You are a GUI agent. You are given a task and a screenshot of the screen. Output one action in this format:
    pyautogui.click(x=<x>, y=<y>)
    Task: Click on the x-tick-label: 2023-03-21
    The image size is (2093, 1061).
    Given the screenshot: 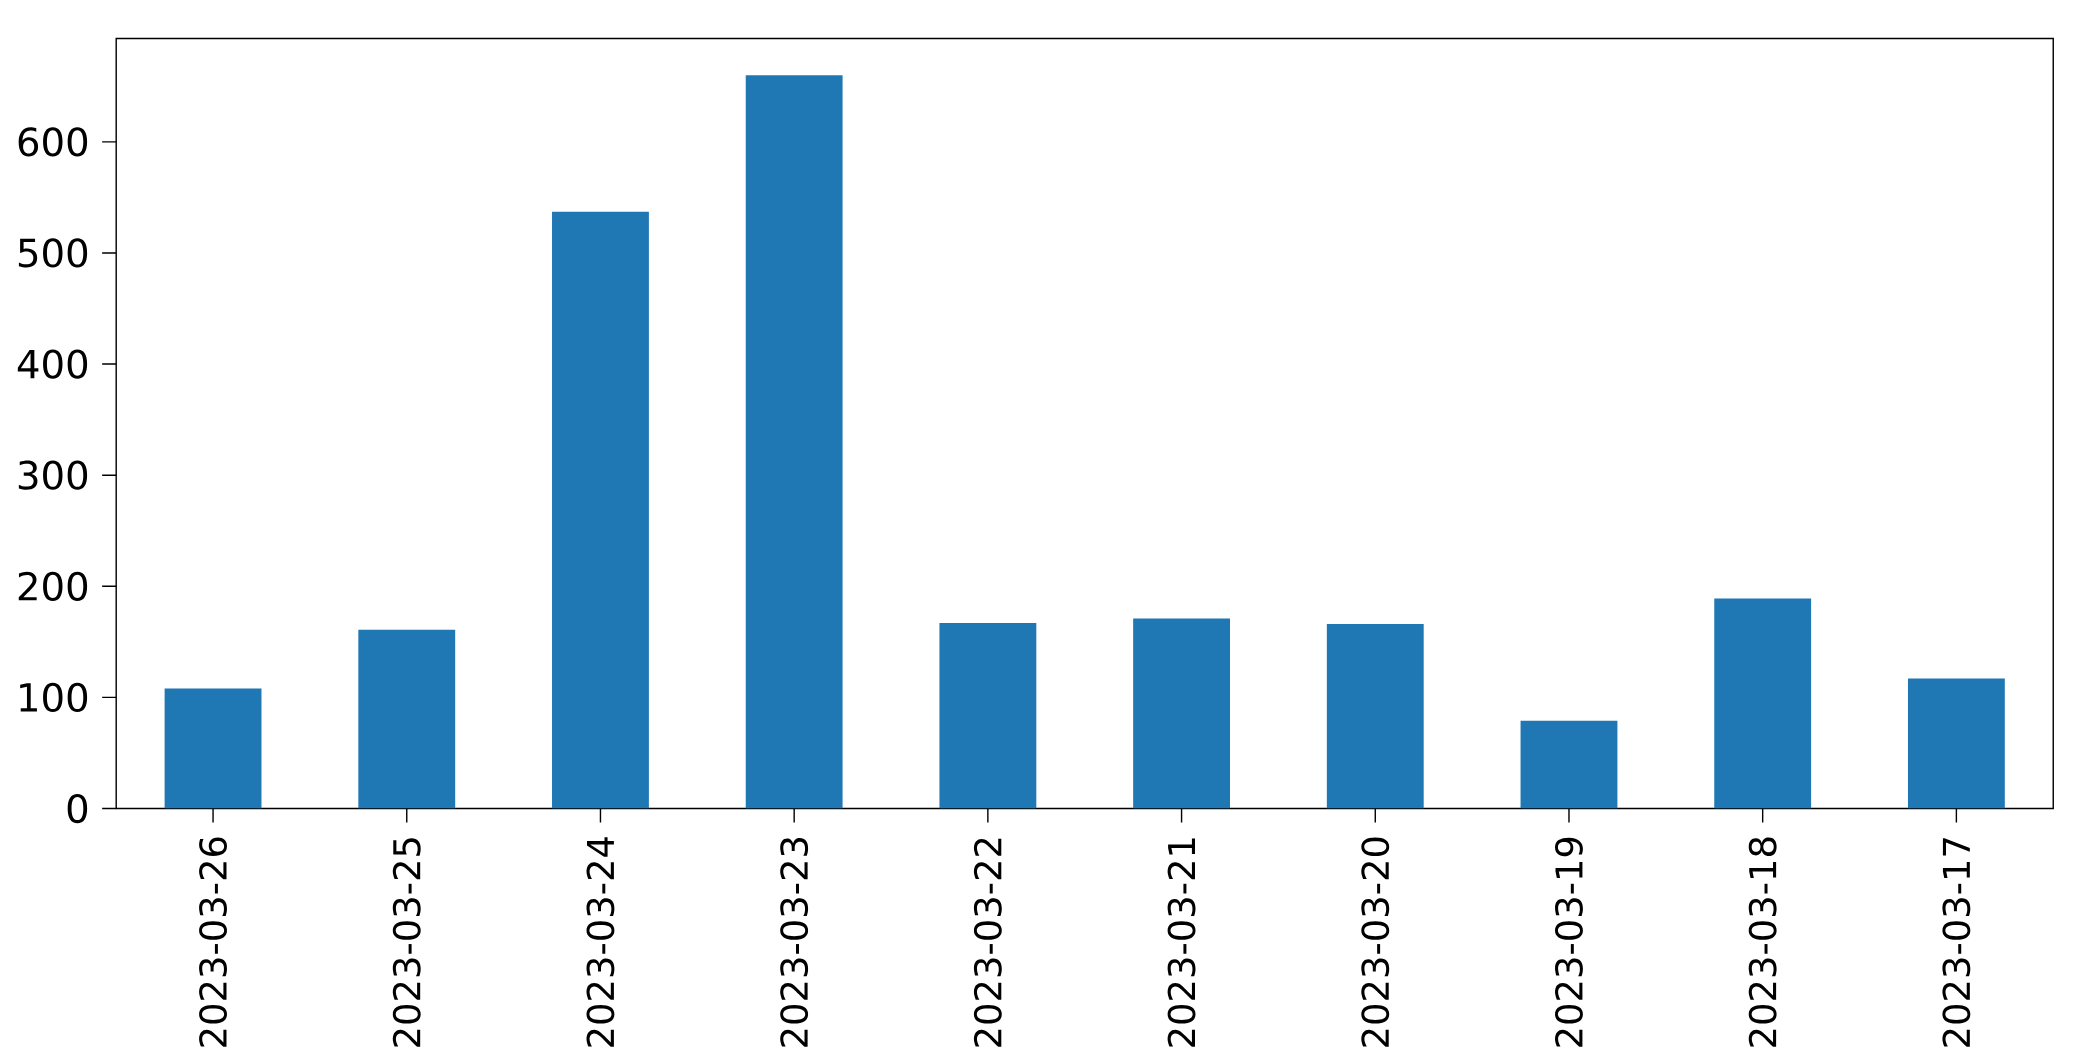 What is the action you would take?
    pyautogui.click(x=1181, y=942)
    